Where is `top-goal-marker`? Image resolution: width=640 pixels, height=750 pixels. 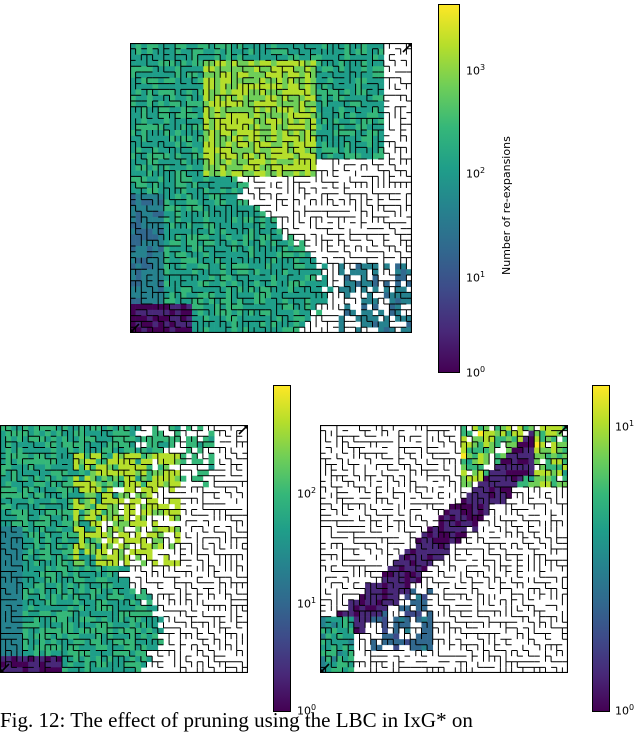
top-goal-marker is located at coordinates (407, 48).